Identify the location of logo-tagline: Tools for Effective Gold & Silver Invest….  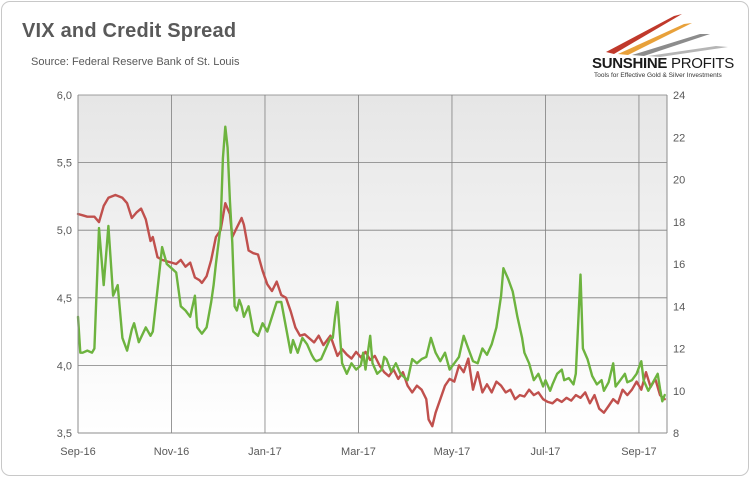
(658, 75).